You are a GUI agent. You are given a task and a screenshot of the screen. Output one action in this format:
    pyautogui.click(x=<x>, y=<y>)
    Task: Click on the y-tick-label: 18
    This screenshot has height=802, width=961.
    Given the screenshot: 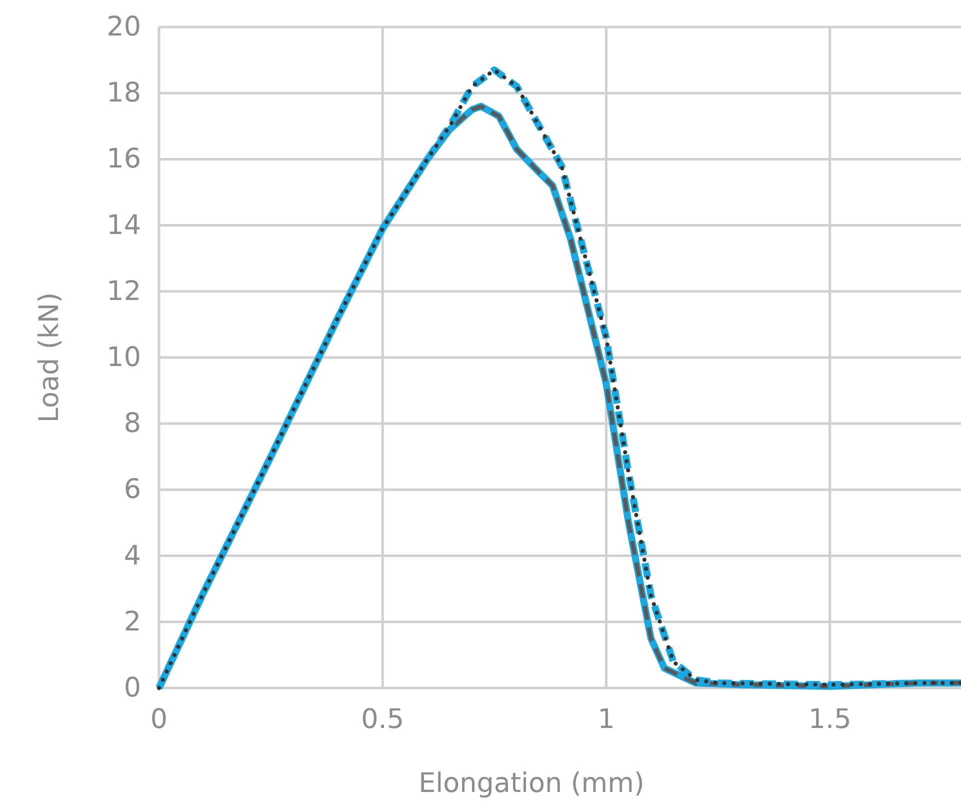 What is the action you would take?
    pyautogui.click(x=123, y=93)
    